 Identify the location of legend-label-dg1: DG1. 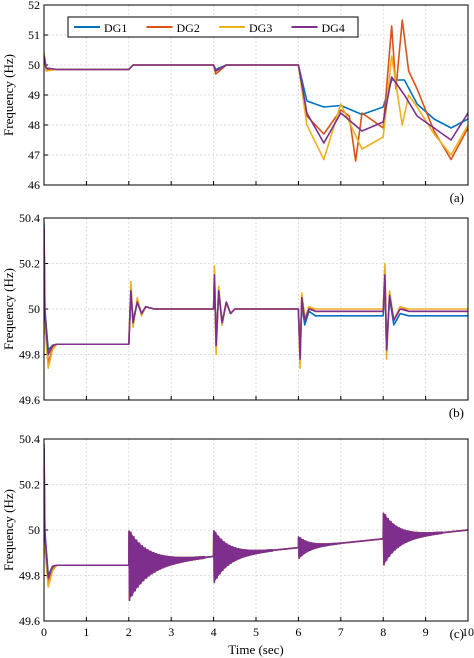
(115, 28).